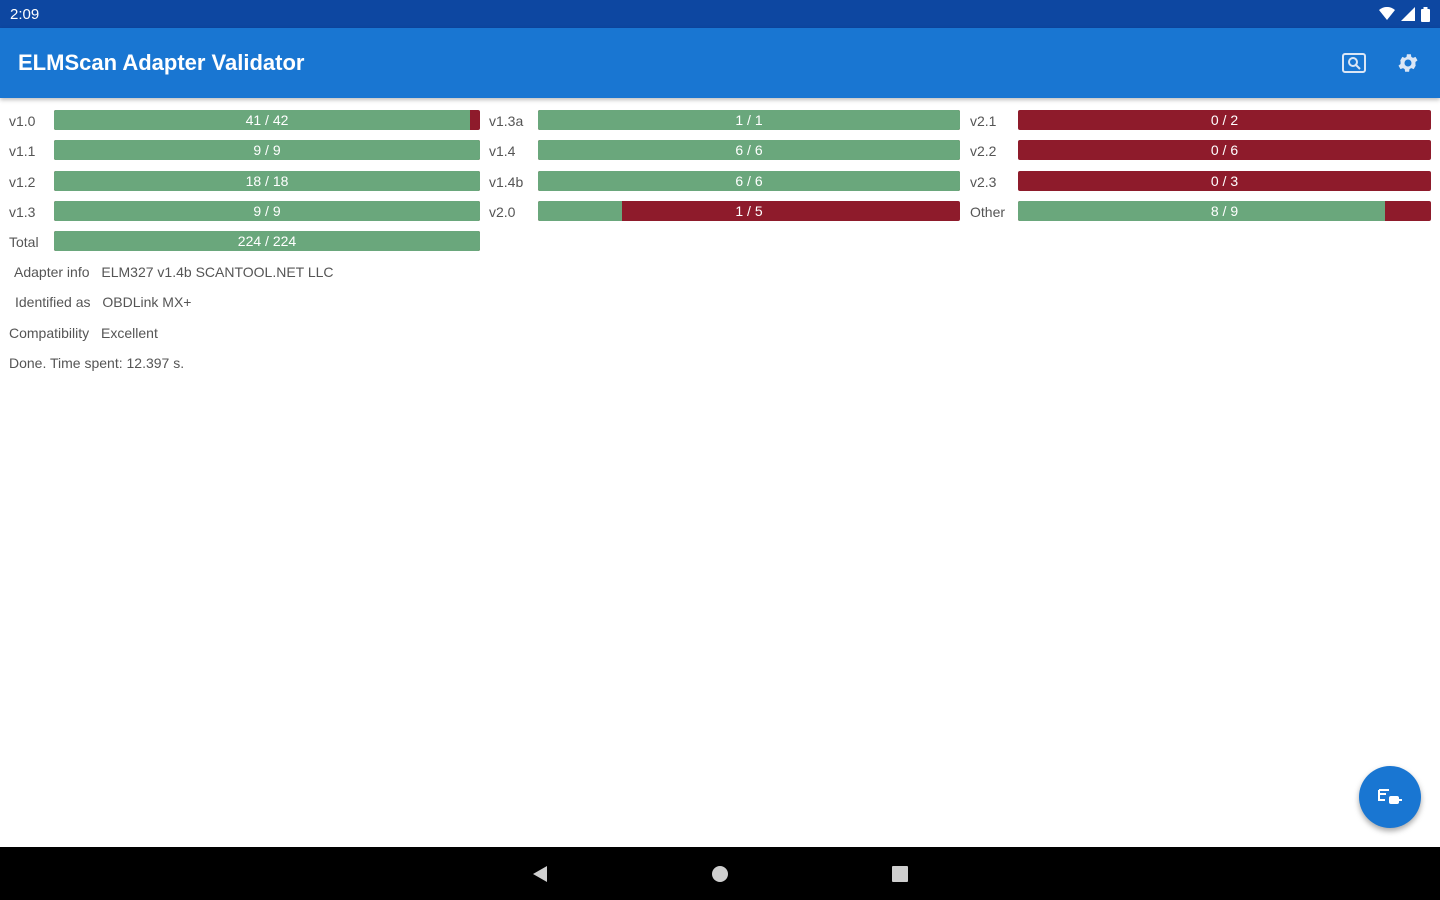  I want to click on nav-home-button, so click(720, 874).